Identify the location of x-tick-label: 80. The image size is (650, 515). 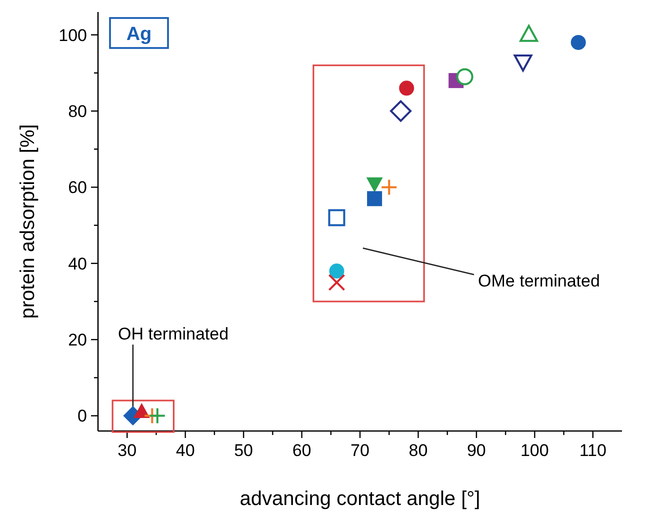
(418, 450).